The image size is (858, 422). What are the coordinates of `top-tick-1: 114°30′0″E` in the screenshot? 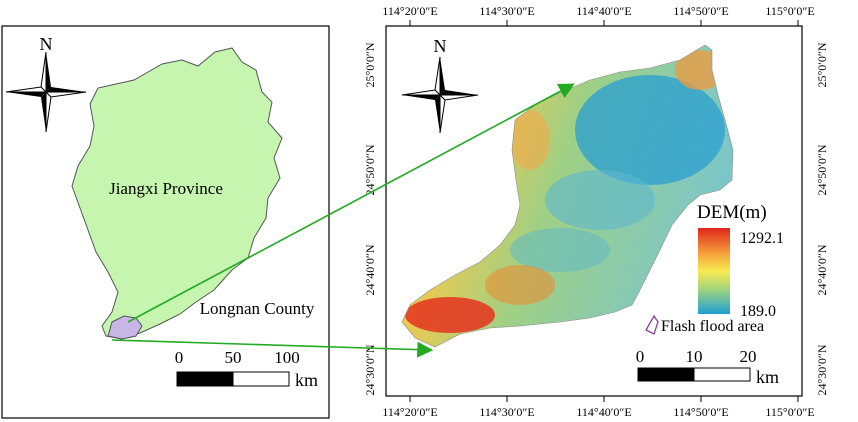 It's located at (506, 11).